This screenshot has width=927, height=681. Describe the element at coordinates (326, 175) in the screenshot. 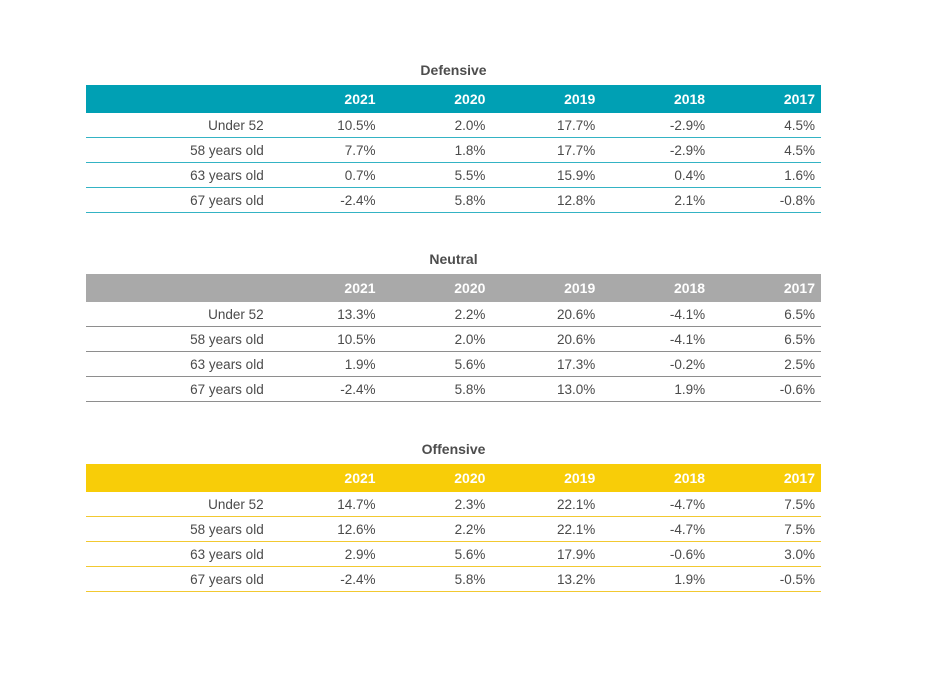

I see `cell-value: 0.7%` at that location.